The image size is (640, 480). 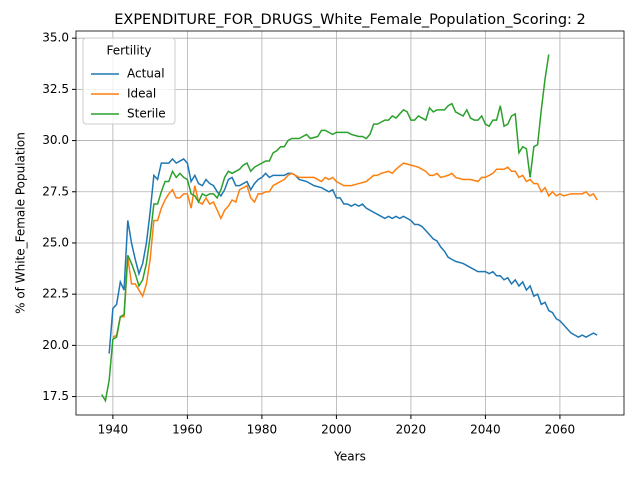 I want to click on y-axis-label: % of White_Female Population, so click(x=21, y=223).